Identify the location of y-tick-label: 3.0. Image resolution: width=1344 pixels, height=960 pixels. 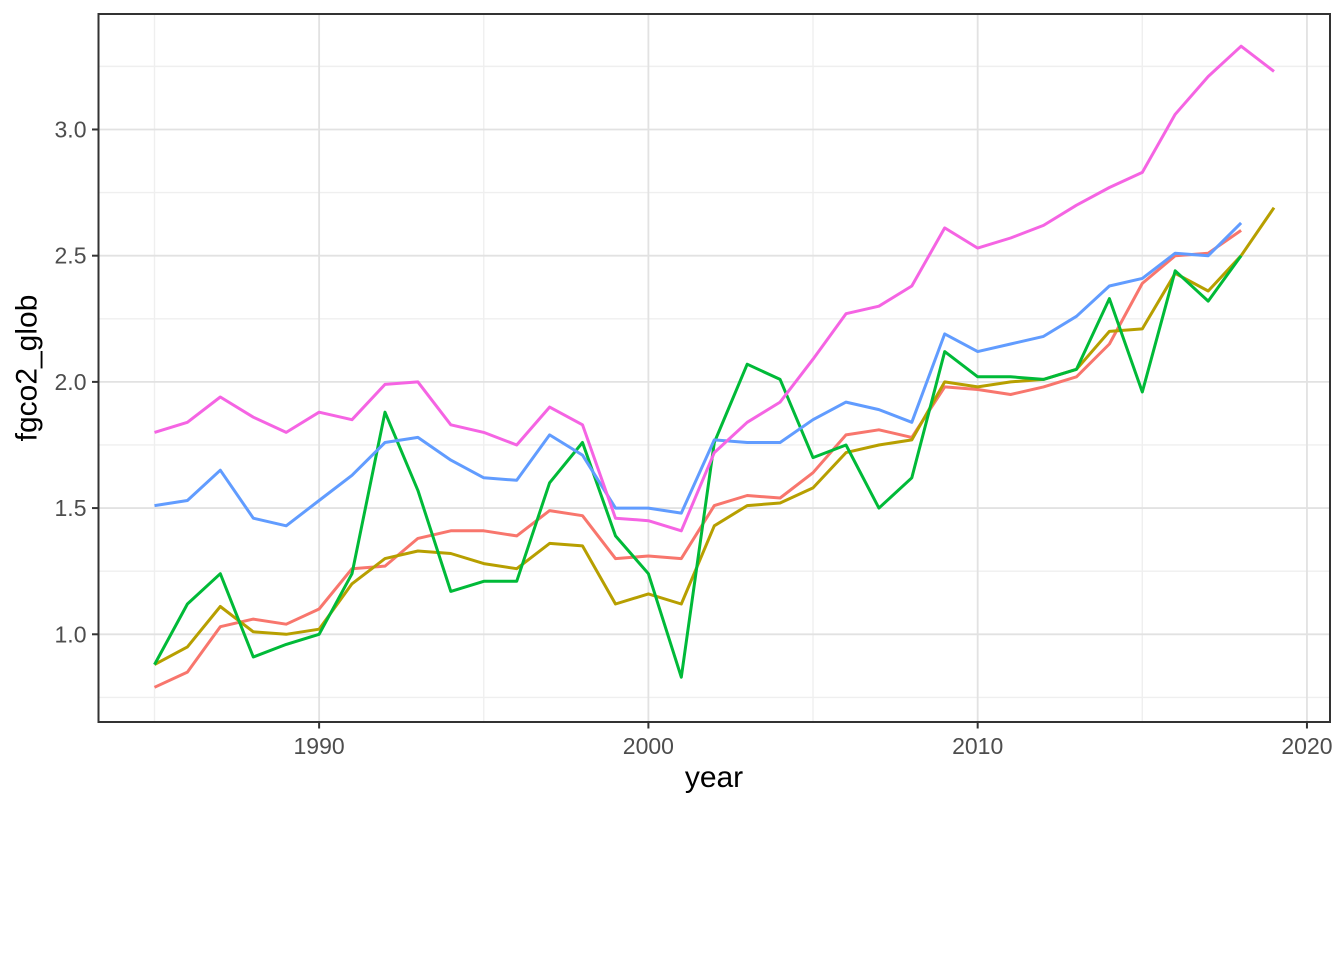
(71, 129).